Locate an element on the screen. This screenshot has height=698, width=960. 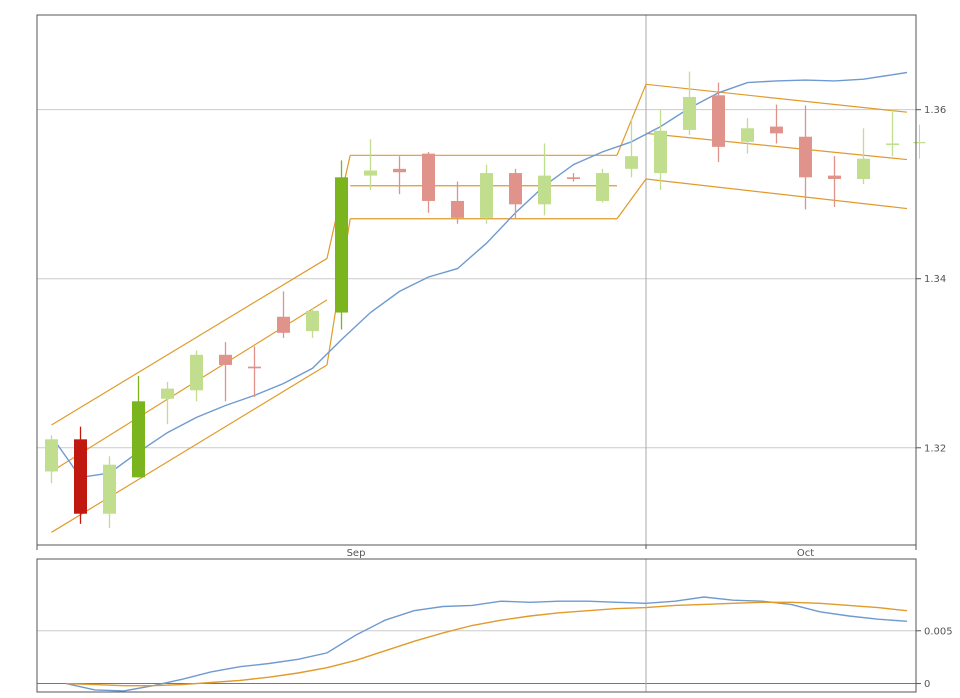
price-y-axis: 1.32 1.34 1.36 is located at coordinates (931, 279).